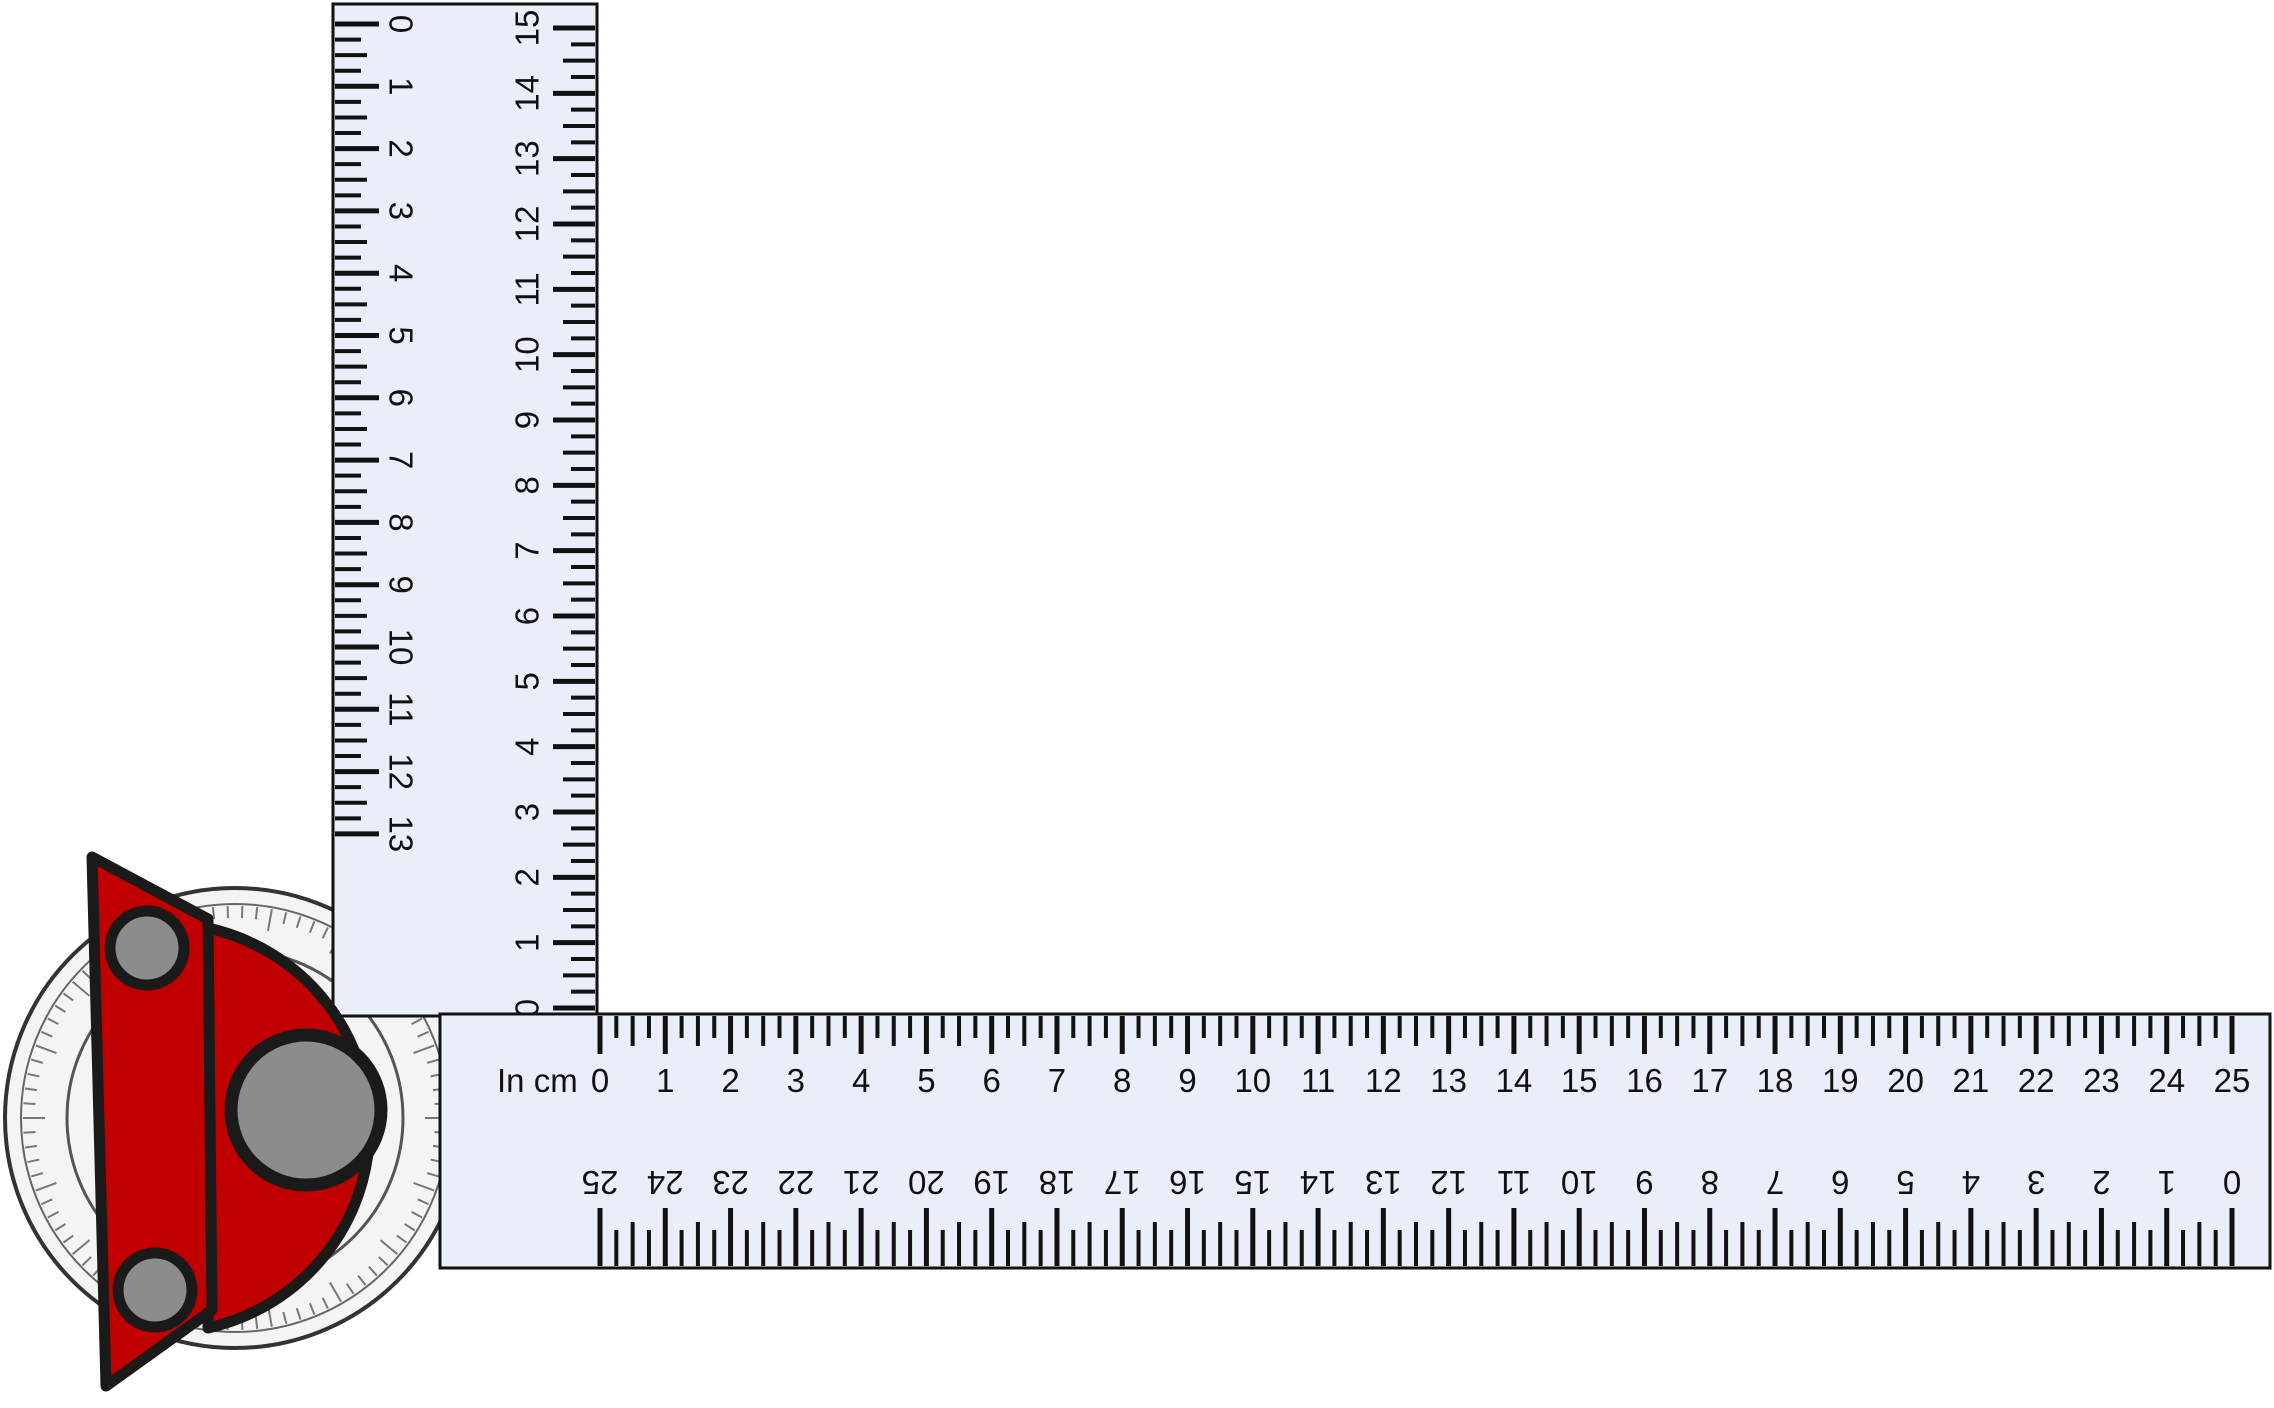 This screenshot has height=1408, width=2274. Describe the element at coordinates (1355, 1141) in the screenshot. I see `horizontal-ruler-body` at that location.